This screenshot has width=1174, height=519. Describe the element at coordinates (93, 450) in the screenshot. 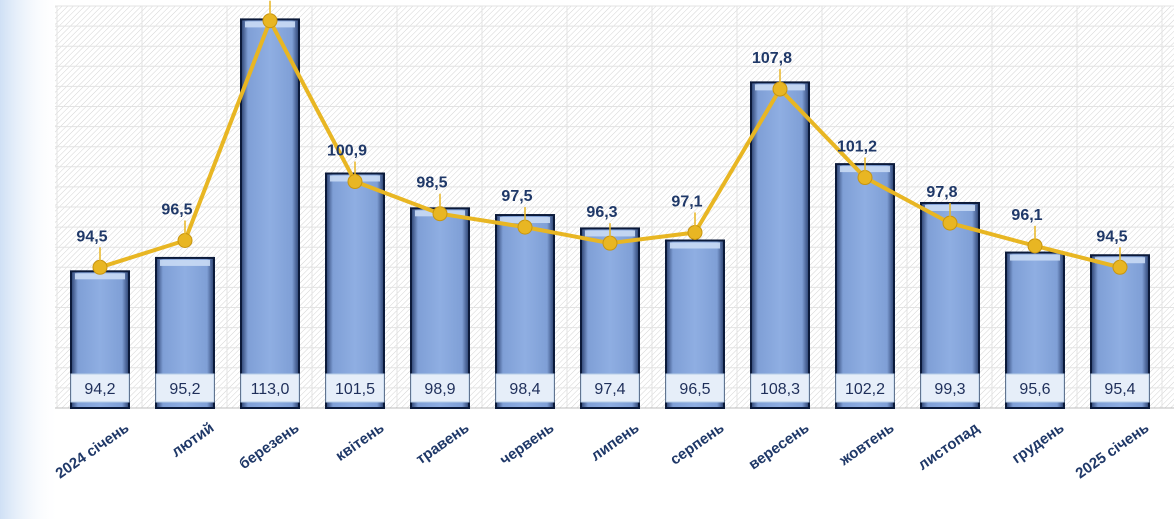

I see `category-label: 2024 січень` at that location.